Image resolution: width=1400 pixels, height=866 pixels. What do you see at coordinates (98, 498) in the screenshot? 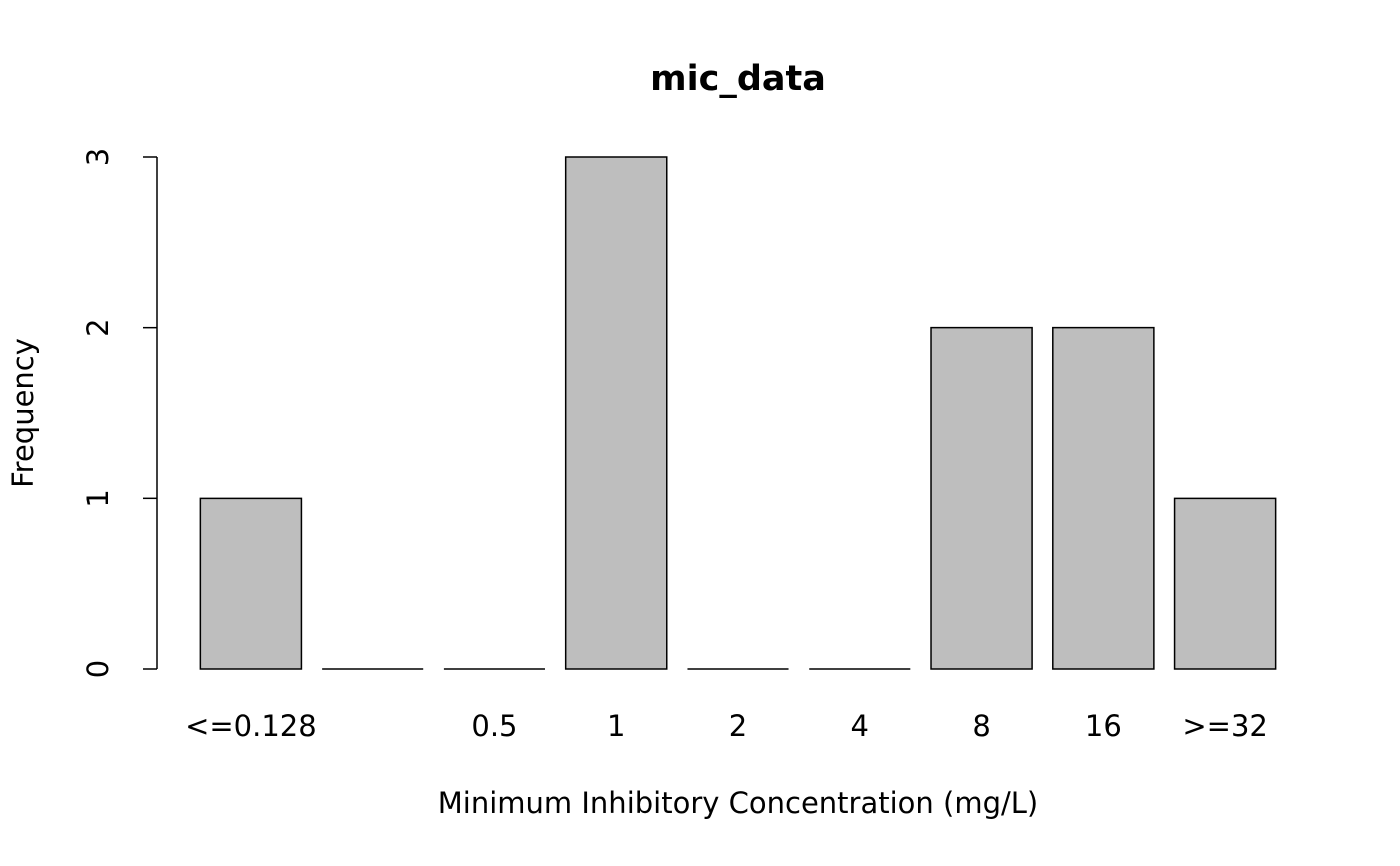
I see `y-tick-label: 1` at bounding box center [98, 498].